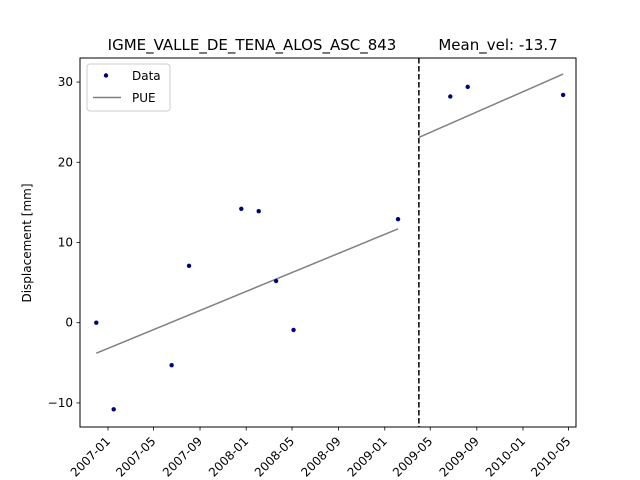  Describe the element at coordinates (146, 76) in the screenshot. I see `legend-data-label: Data` at that location.